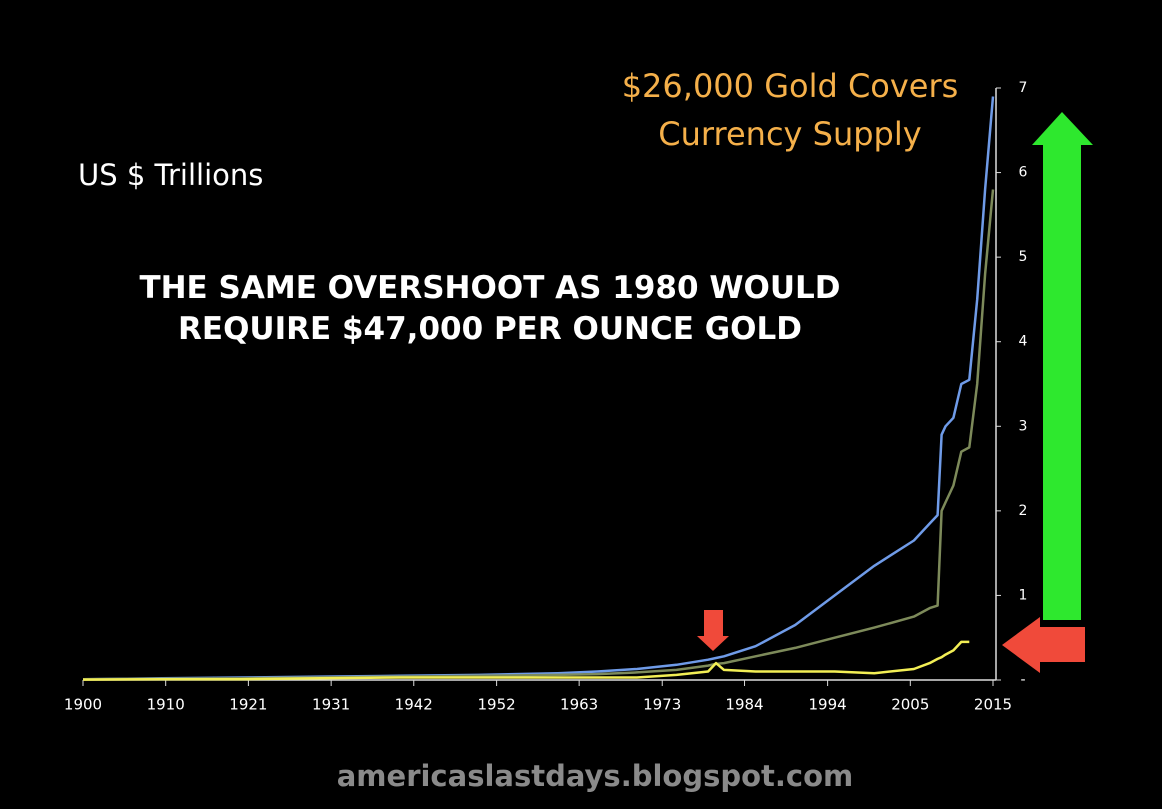 Image resolution: width=1162 pixels, height=809 pixels. Describe the element at coordinates (744, 705) in the screenshot. I see `x-tick-label: 1984` at that location.